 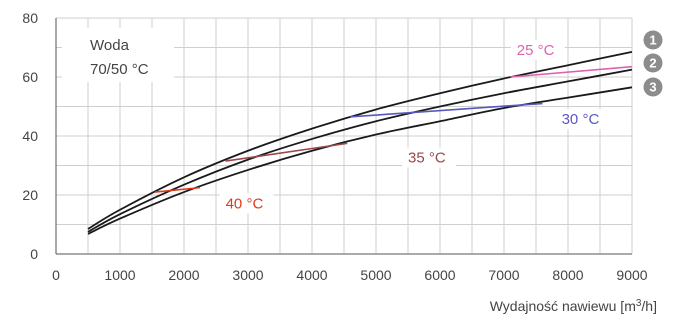 I want to click on x-tick-label: 9000, so click(x=631, y=275).